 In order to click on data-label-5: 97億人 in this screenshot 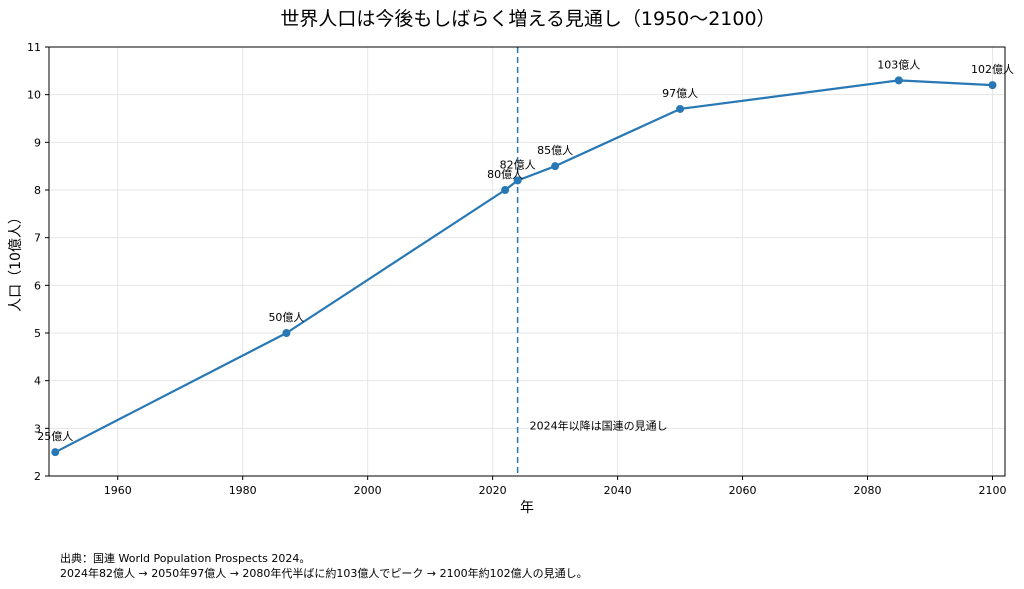, I will do `click(680, 93)`.